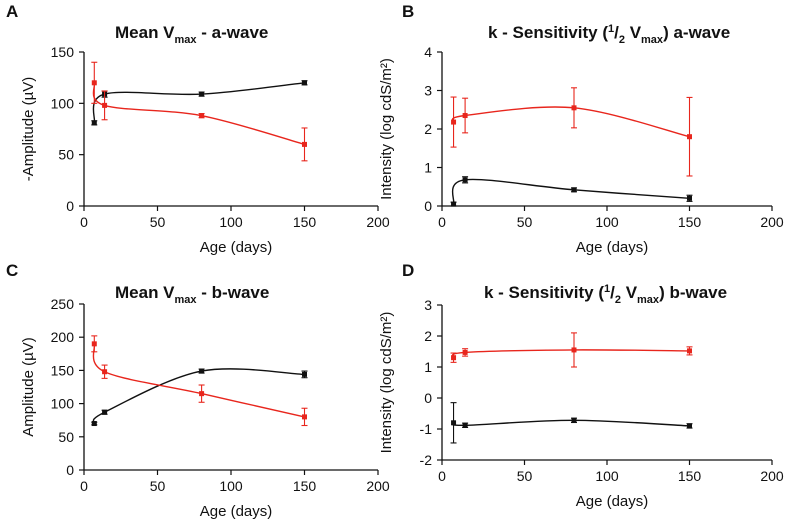 This screenshot has width=800, height=523. What do you see at coordinates (198, 103) in the screenshot?
I see `series-line-black-a` at bounding box center [198, 103].